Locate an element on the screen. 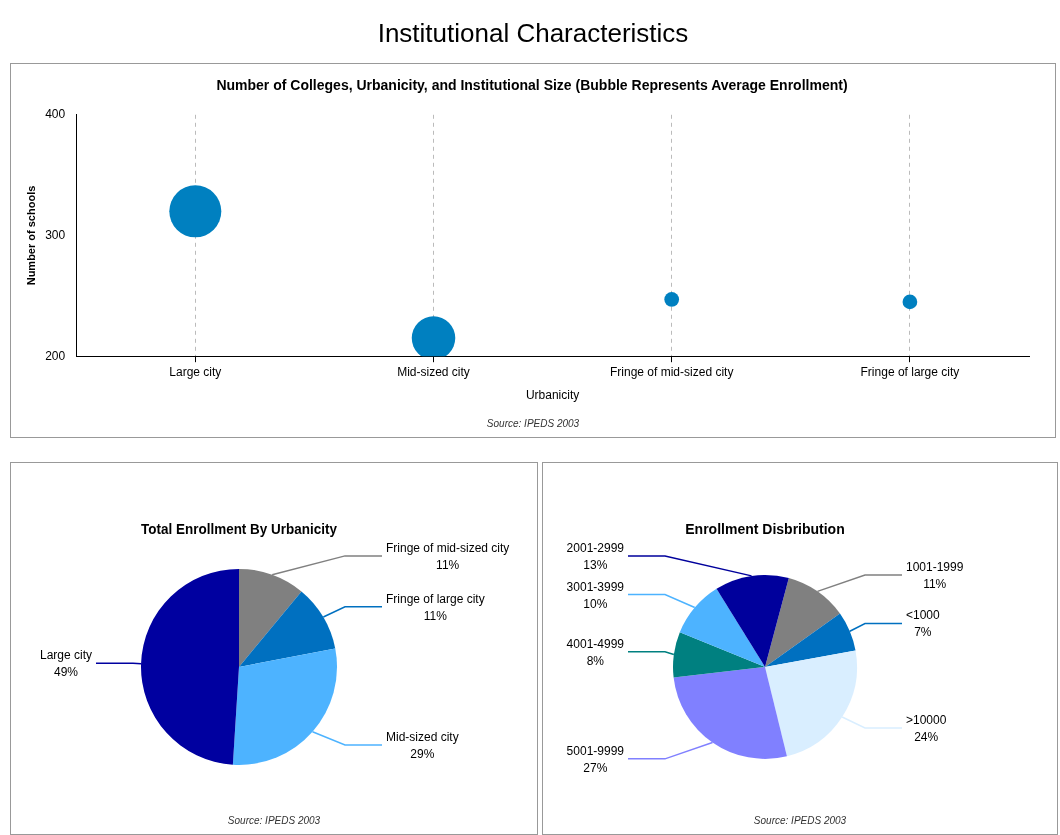 Image resolution: width=1060 pixels, height=835 pixels. slice-label: 1001-1999 is located at coordinates (935, 566).